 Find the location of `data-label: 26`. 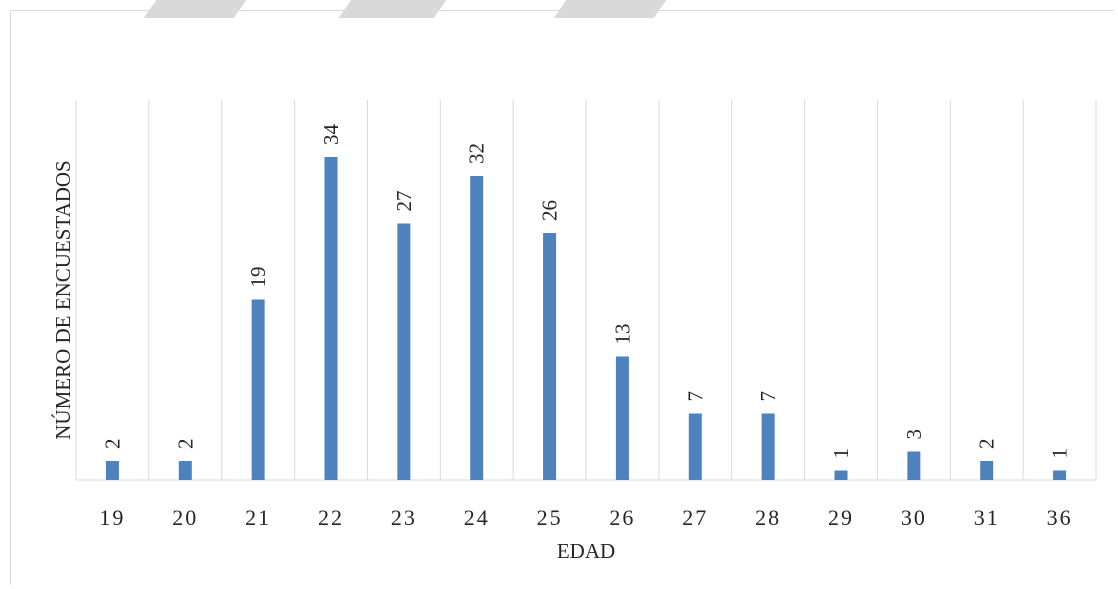

data-label: 26 is located at coordinates (550, 210).